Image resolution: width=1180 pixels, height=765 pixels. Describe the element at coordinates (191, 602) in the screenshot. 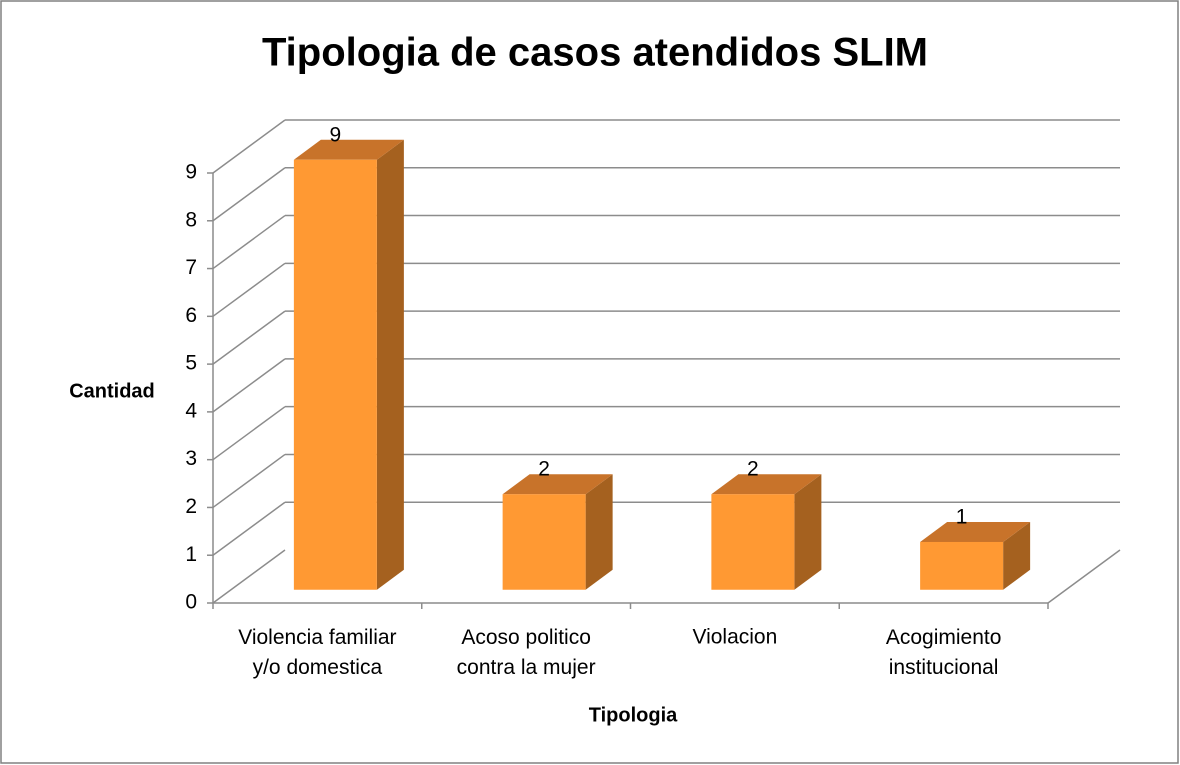

I see `y-tick-label: 0` at that location.